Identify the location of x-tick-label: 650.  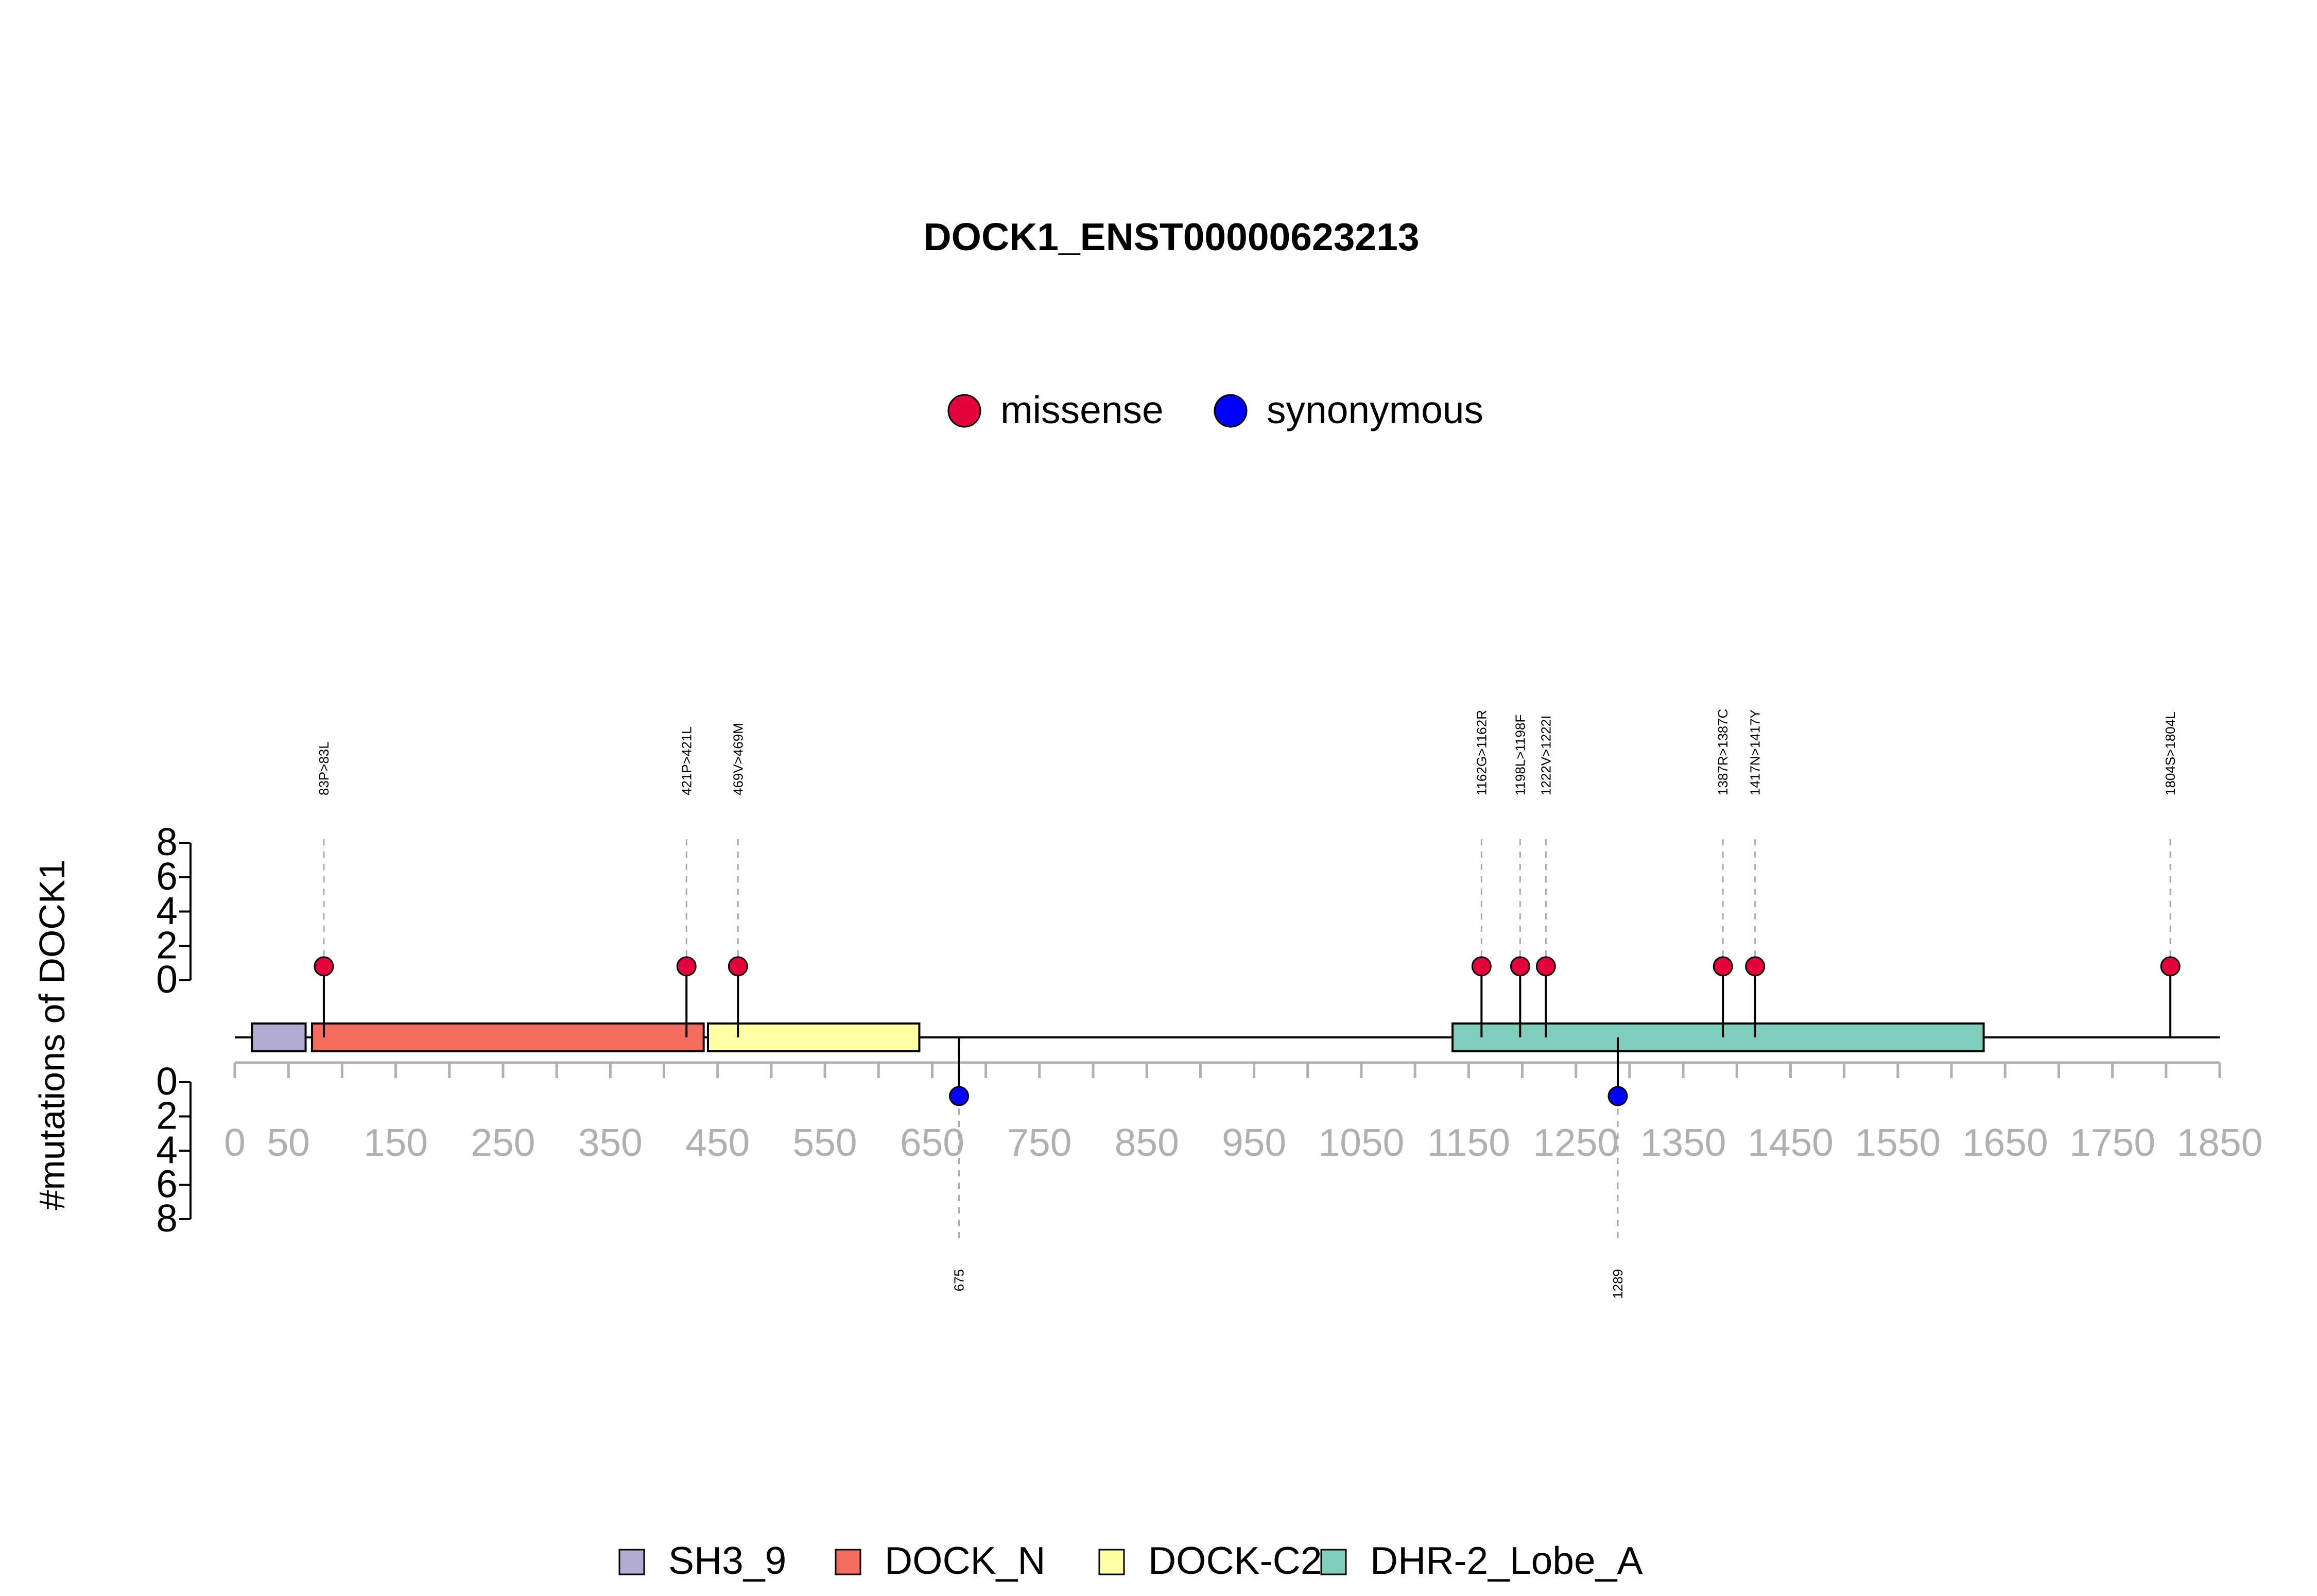
(932, 1142).